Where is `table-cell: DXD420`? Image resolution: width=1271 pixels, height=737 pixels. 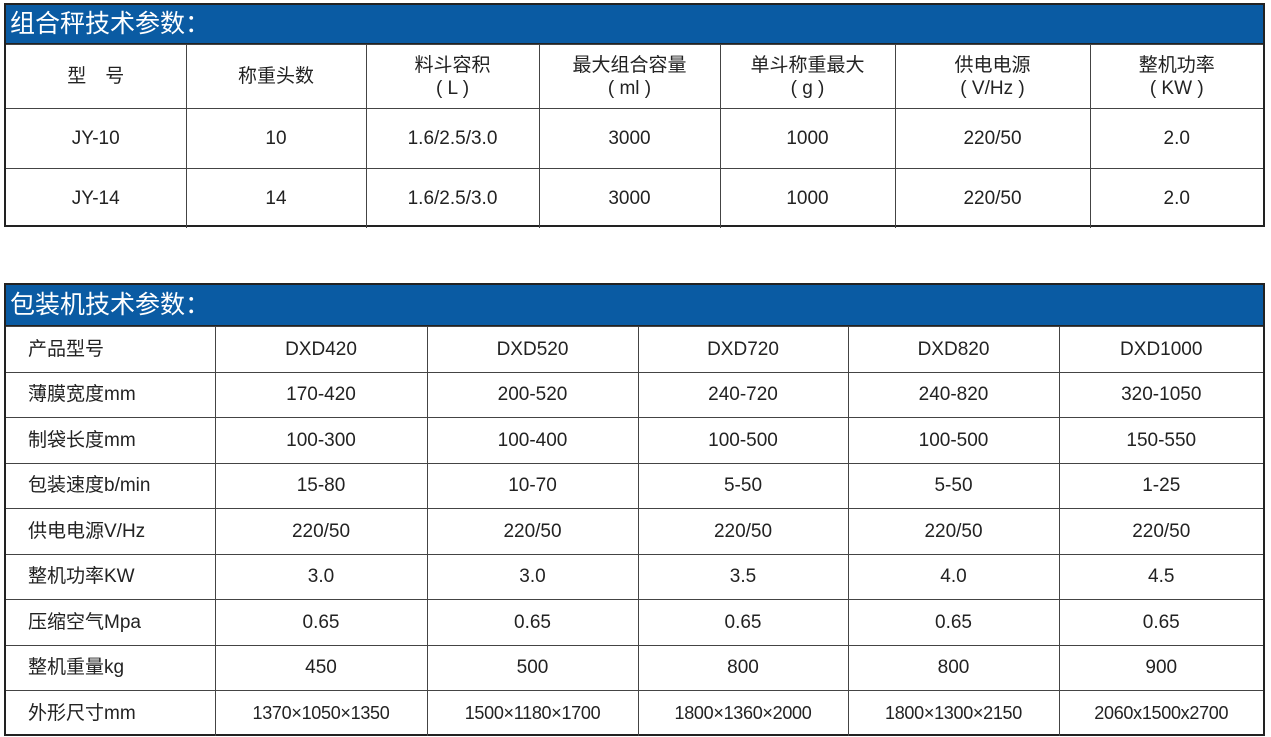
table-cell: DXD420 is located at coordinates (321, 349).